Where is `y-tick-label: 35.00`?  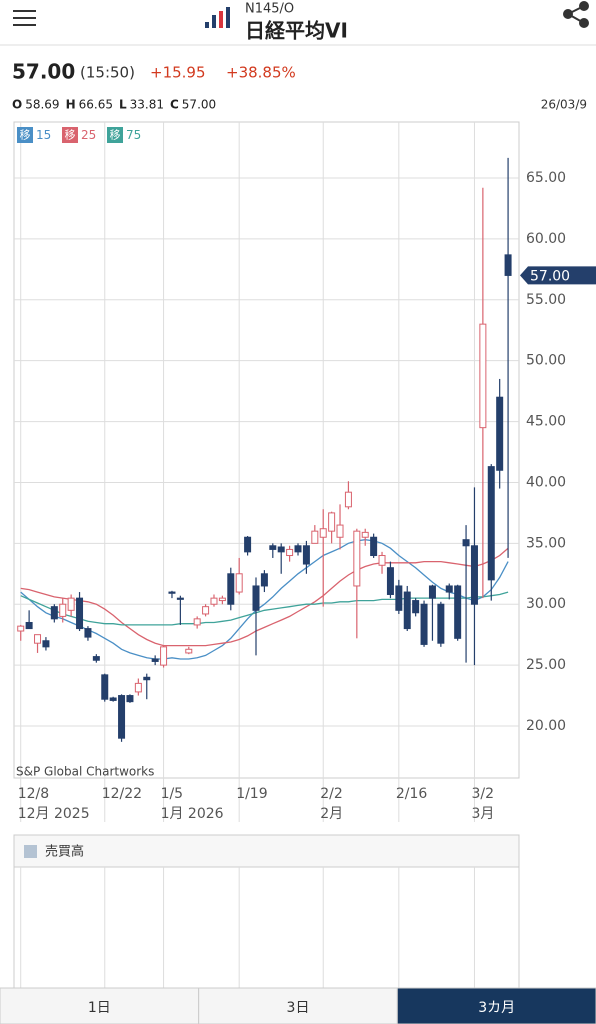 y-tick-label: 35.00 is located at coordinates (546, 543).